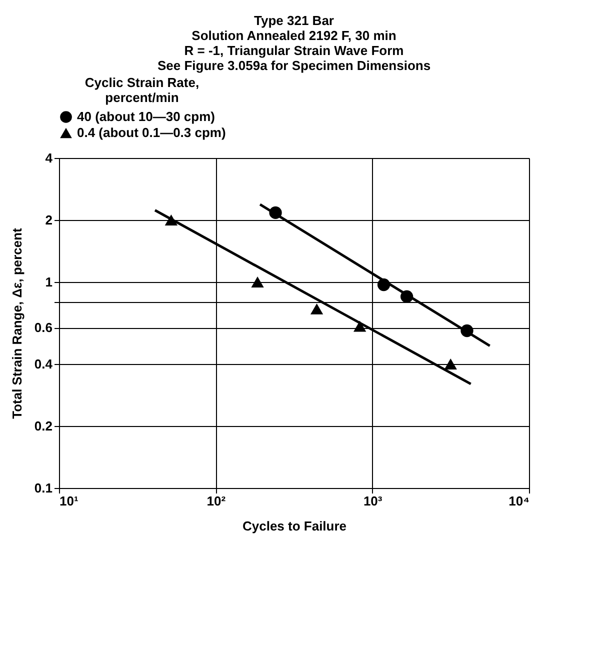 Image resolution: width=600 pixels, height=649 pixels. What do you see at coordinates (294, 43) in the screenshot?
I see `chart-title: Type 321 Bar Solution Annealed 2192 F, 30 min R = -1, Triangular Strain Wave Form See Figure 3.059a for Specimen Dimensions` at bounding box center [294, 43].